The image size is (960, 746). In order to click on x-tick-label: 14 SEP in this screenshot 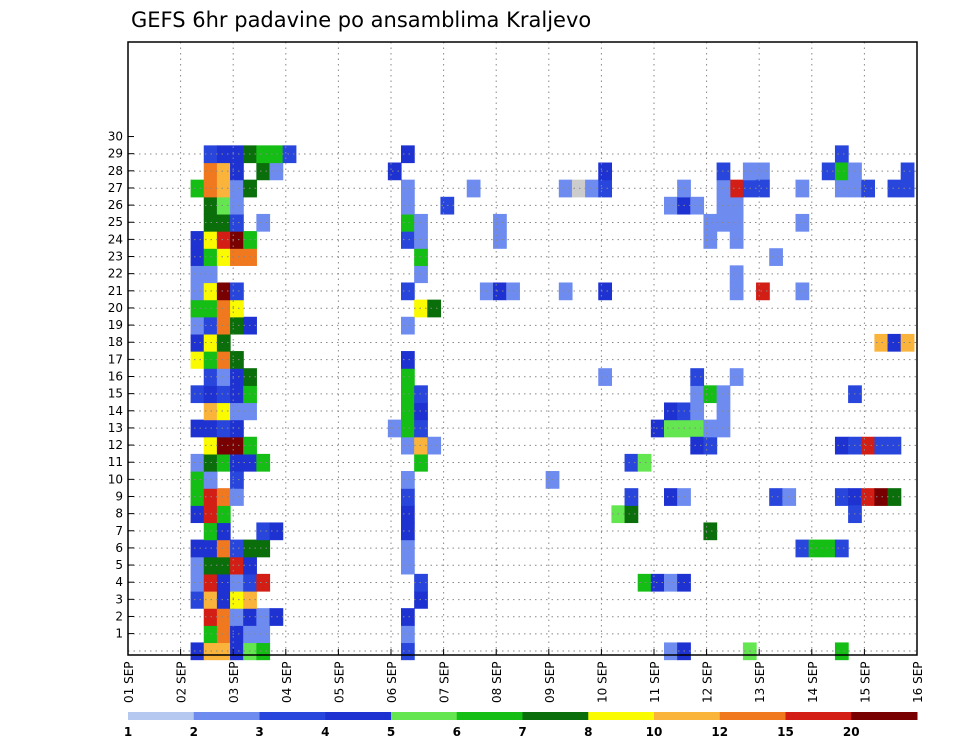, I will do `click(813, 682)`.